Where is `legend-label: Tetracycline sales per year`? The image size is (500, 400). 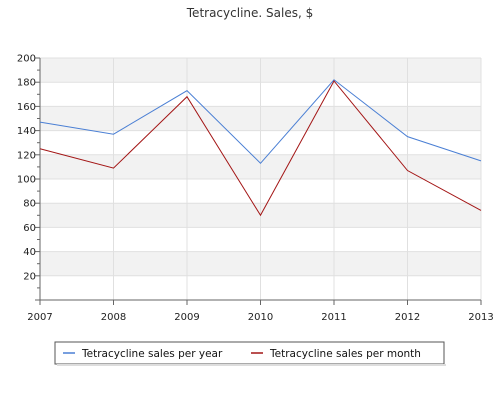 legend-label: Tetracycline sales per year is located at coordinates (152, 354).